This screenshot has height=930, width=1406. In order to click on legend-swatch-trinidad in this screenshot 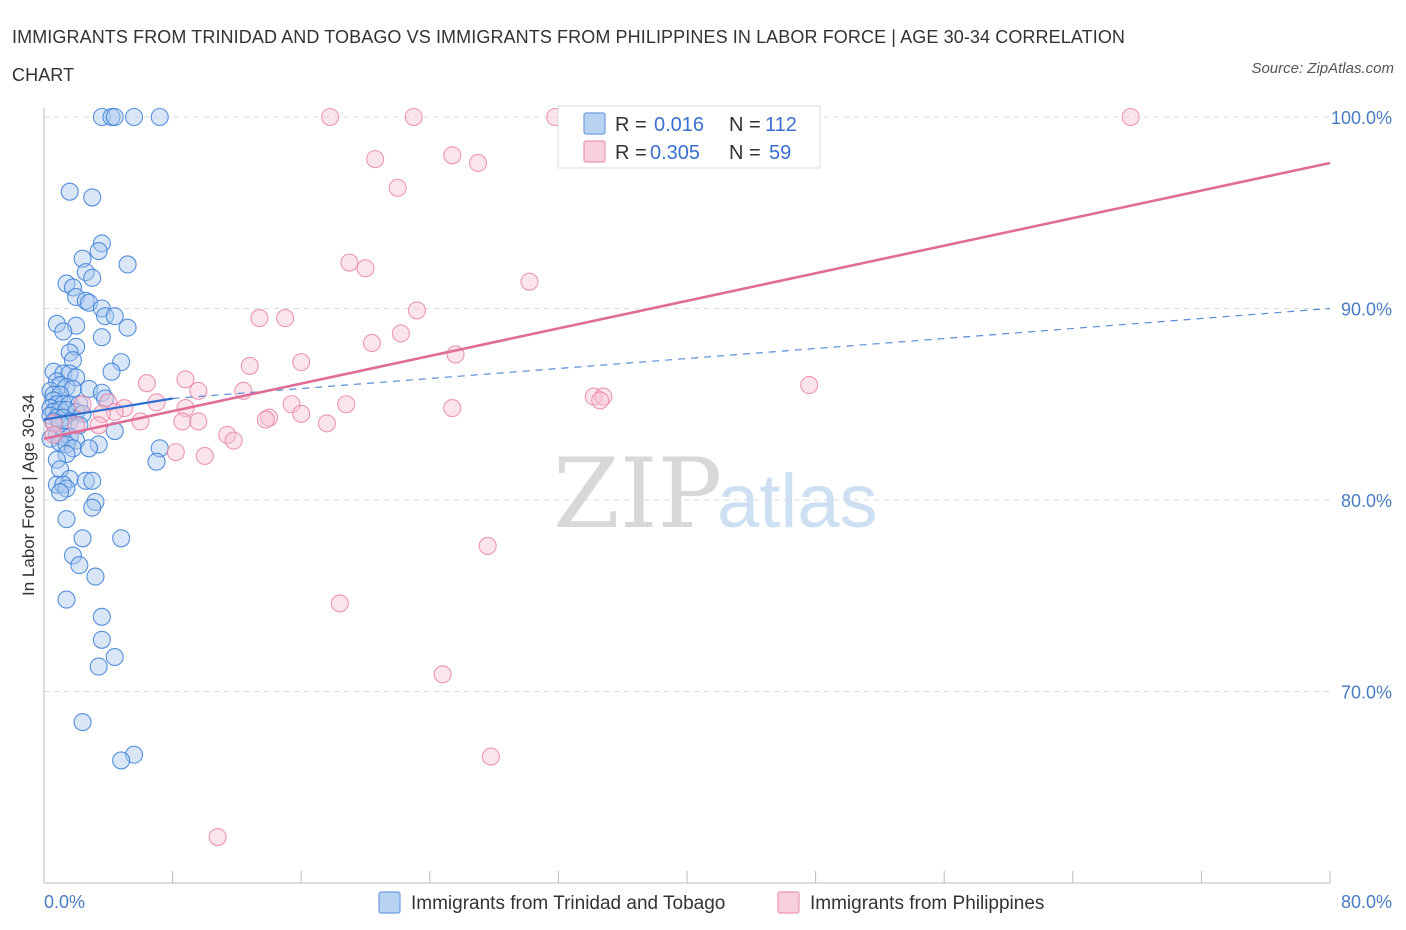, I will do `click(594, 123)`.